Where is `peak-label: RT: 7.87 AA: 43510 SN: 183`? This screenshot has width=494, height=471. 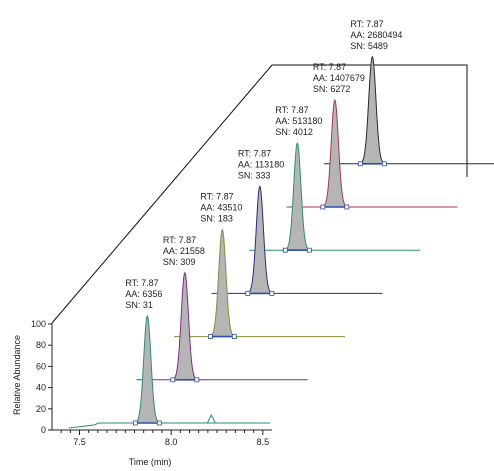 peak-label: RT: 7.87 AA: 43510 SN: 183 is located at coordinates (221, 208).